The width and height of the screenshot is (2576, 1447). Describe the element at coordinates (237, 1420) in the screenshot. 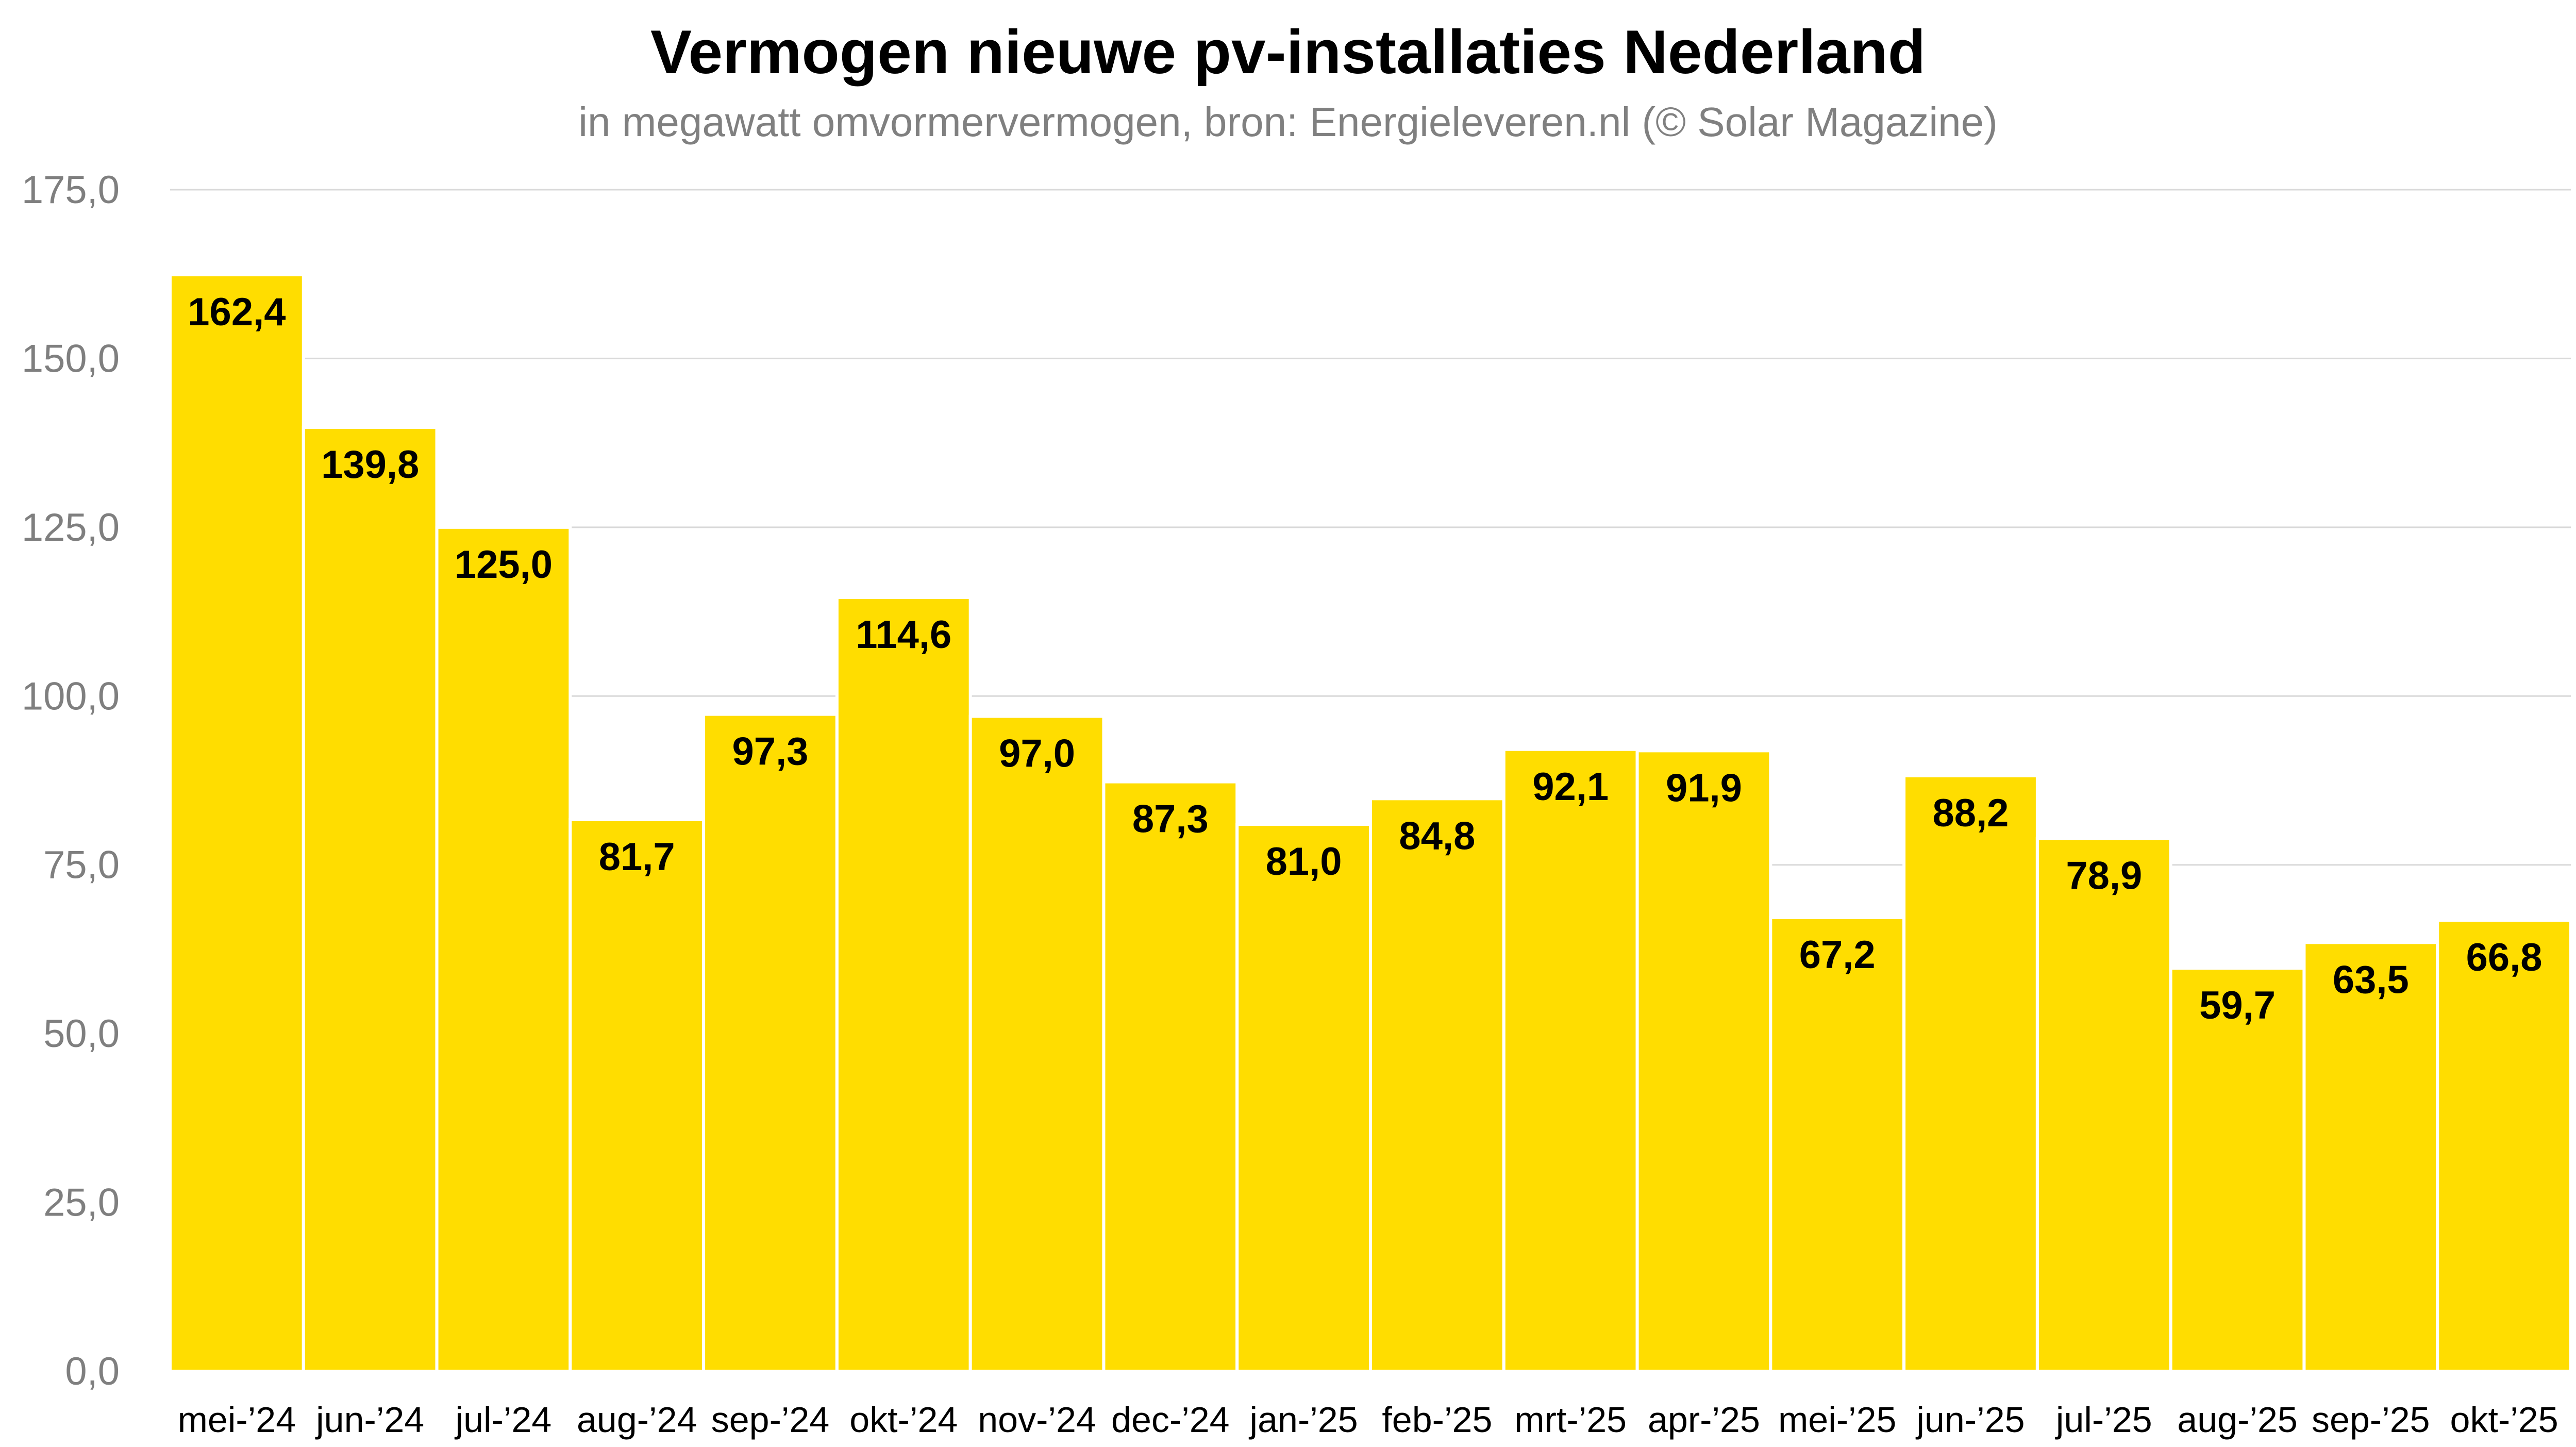

I see `x-tick-label: mei-’24` at that location.